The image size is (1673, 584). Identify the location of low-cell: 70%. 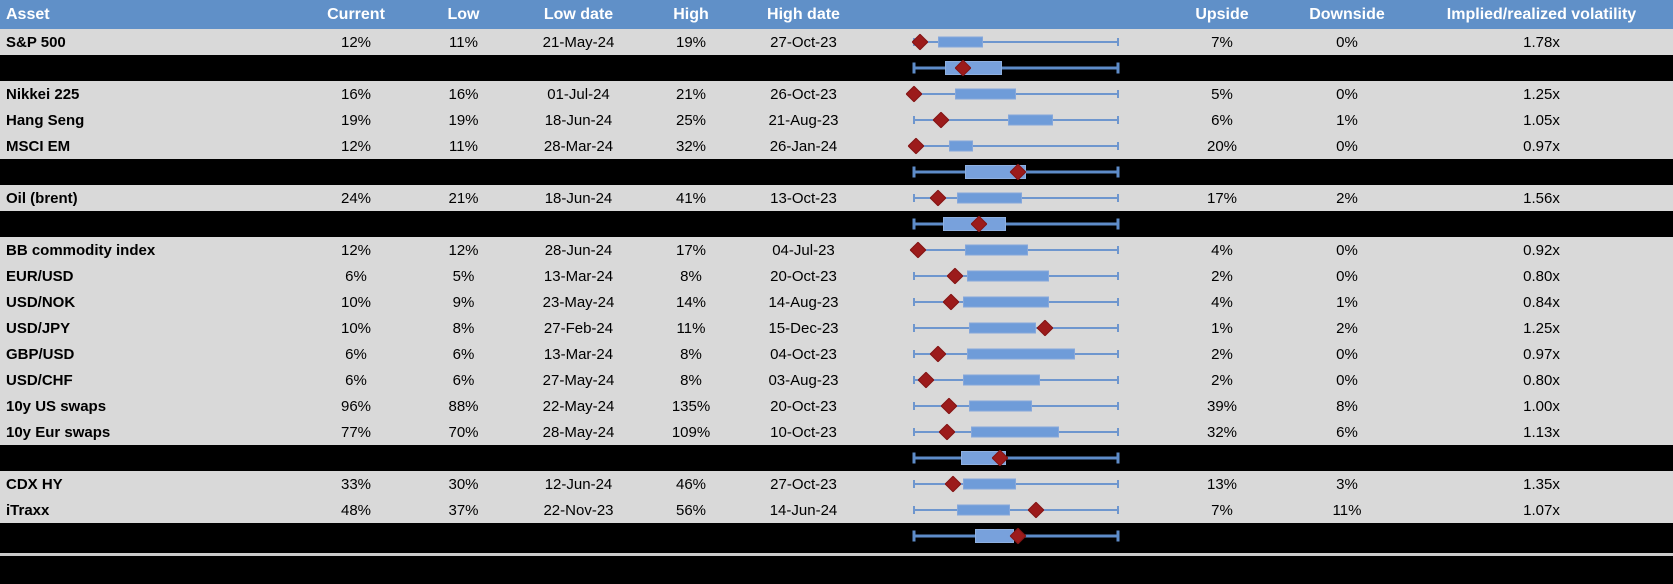
(463, 432).